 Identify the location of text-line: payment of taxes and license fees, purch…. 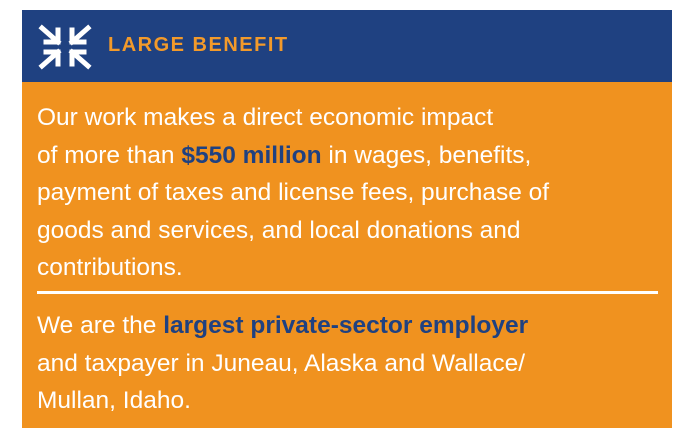
(293, 193).